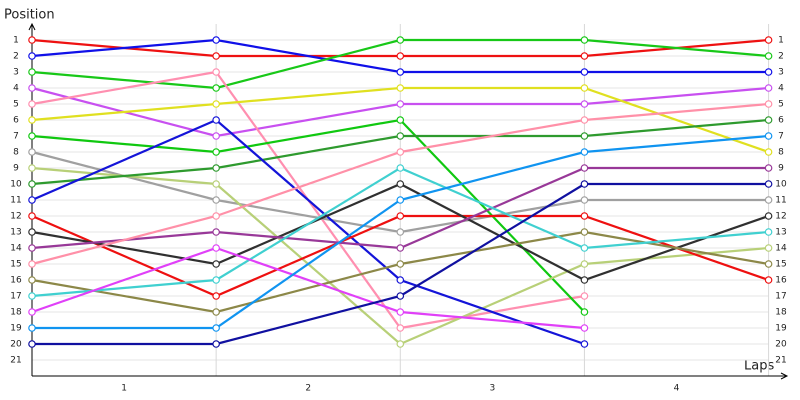  I want to click on series-line, so click(308, 288).